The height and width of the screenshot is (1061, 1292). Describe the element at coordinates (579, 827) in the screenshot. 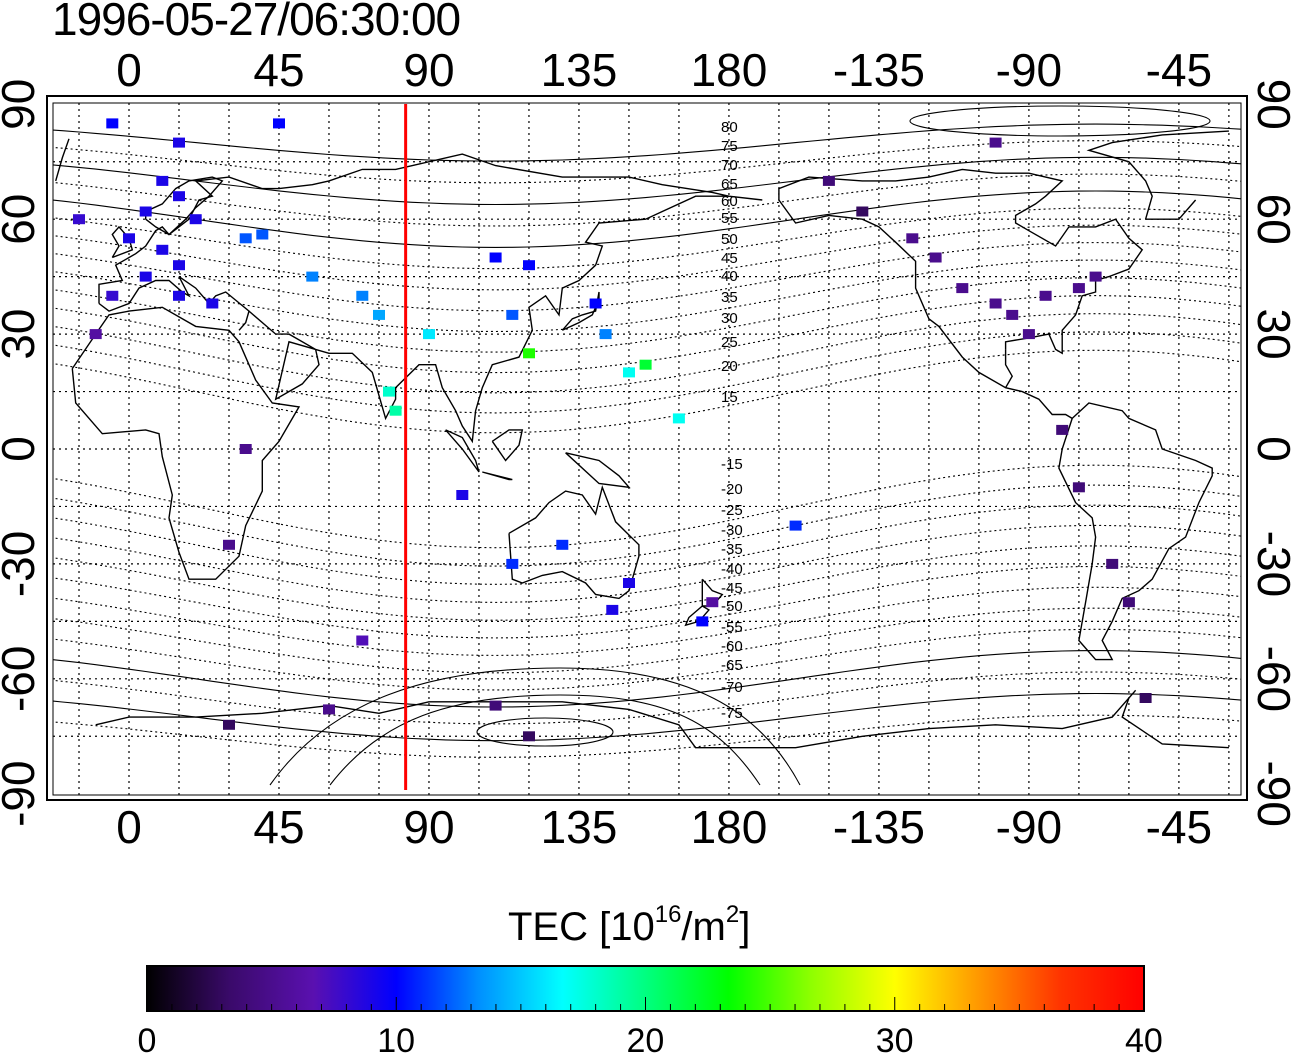

I see `x-tick-label-bottom: 135` at that location.